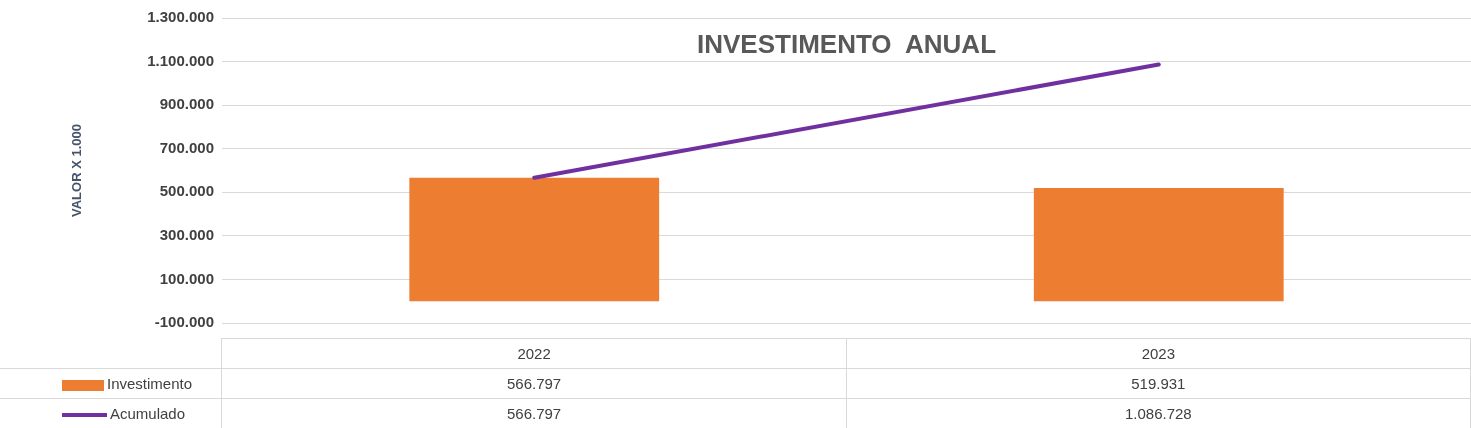 The height and width of the screenshot is (428, 1471). I want to click on text: INVESTIMENTO ANUAL, so click(846, 44).